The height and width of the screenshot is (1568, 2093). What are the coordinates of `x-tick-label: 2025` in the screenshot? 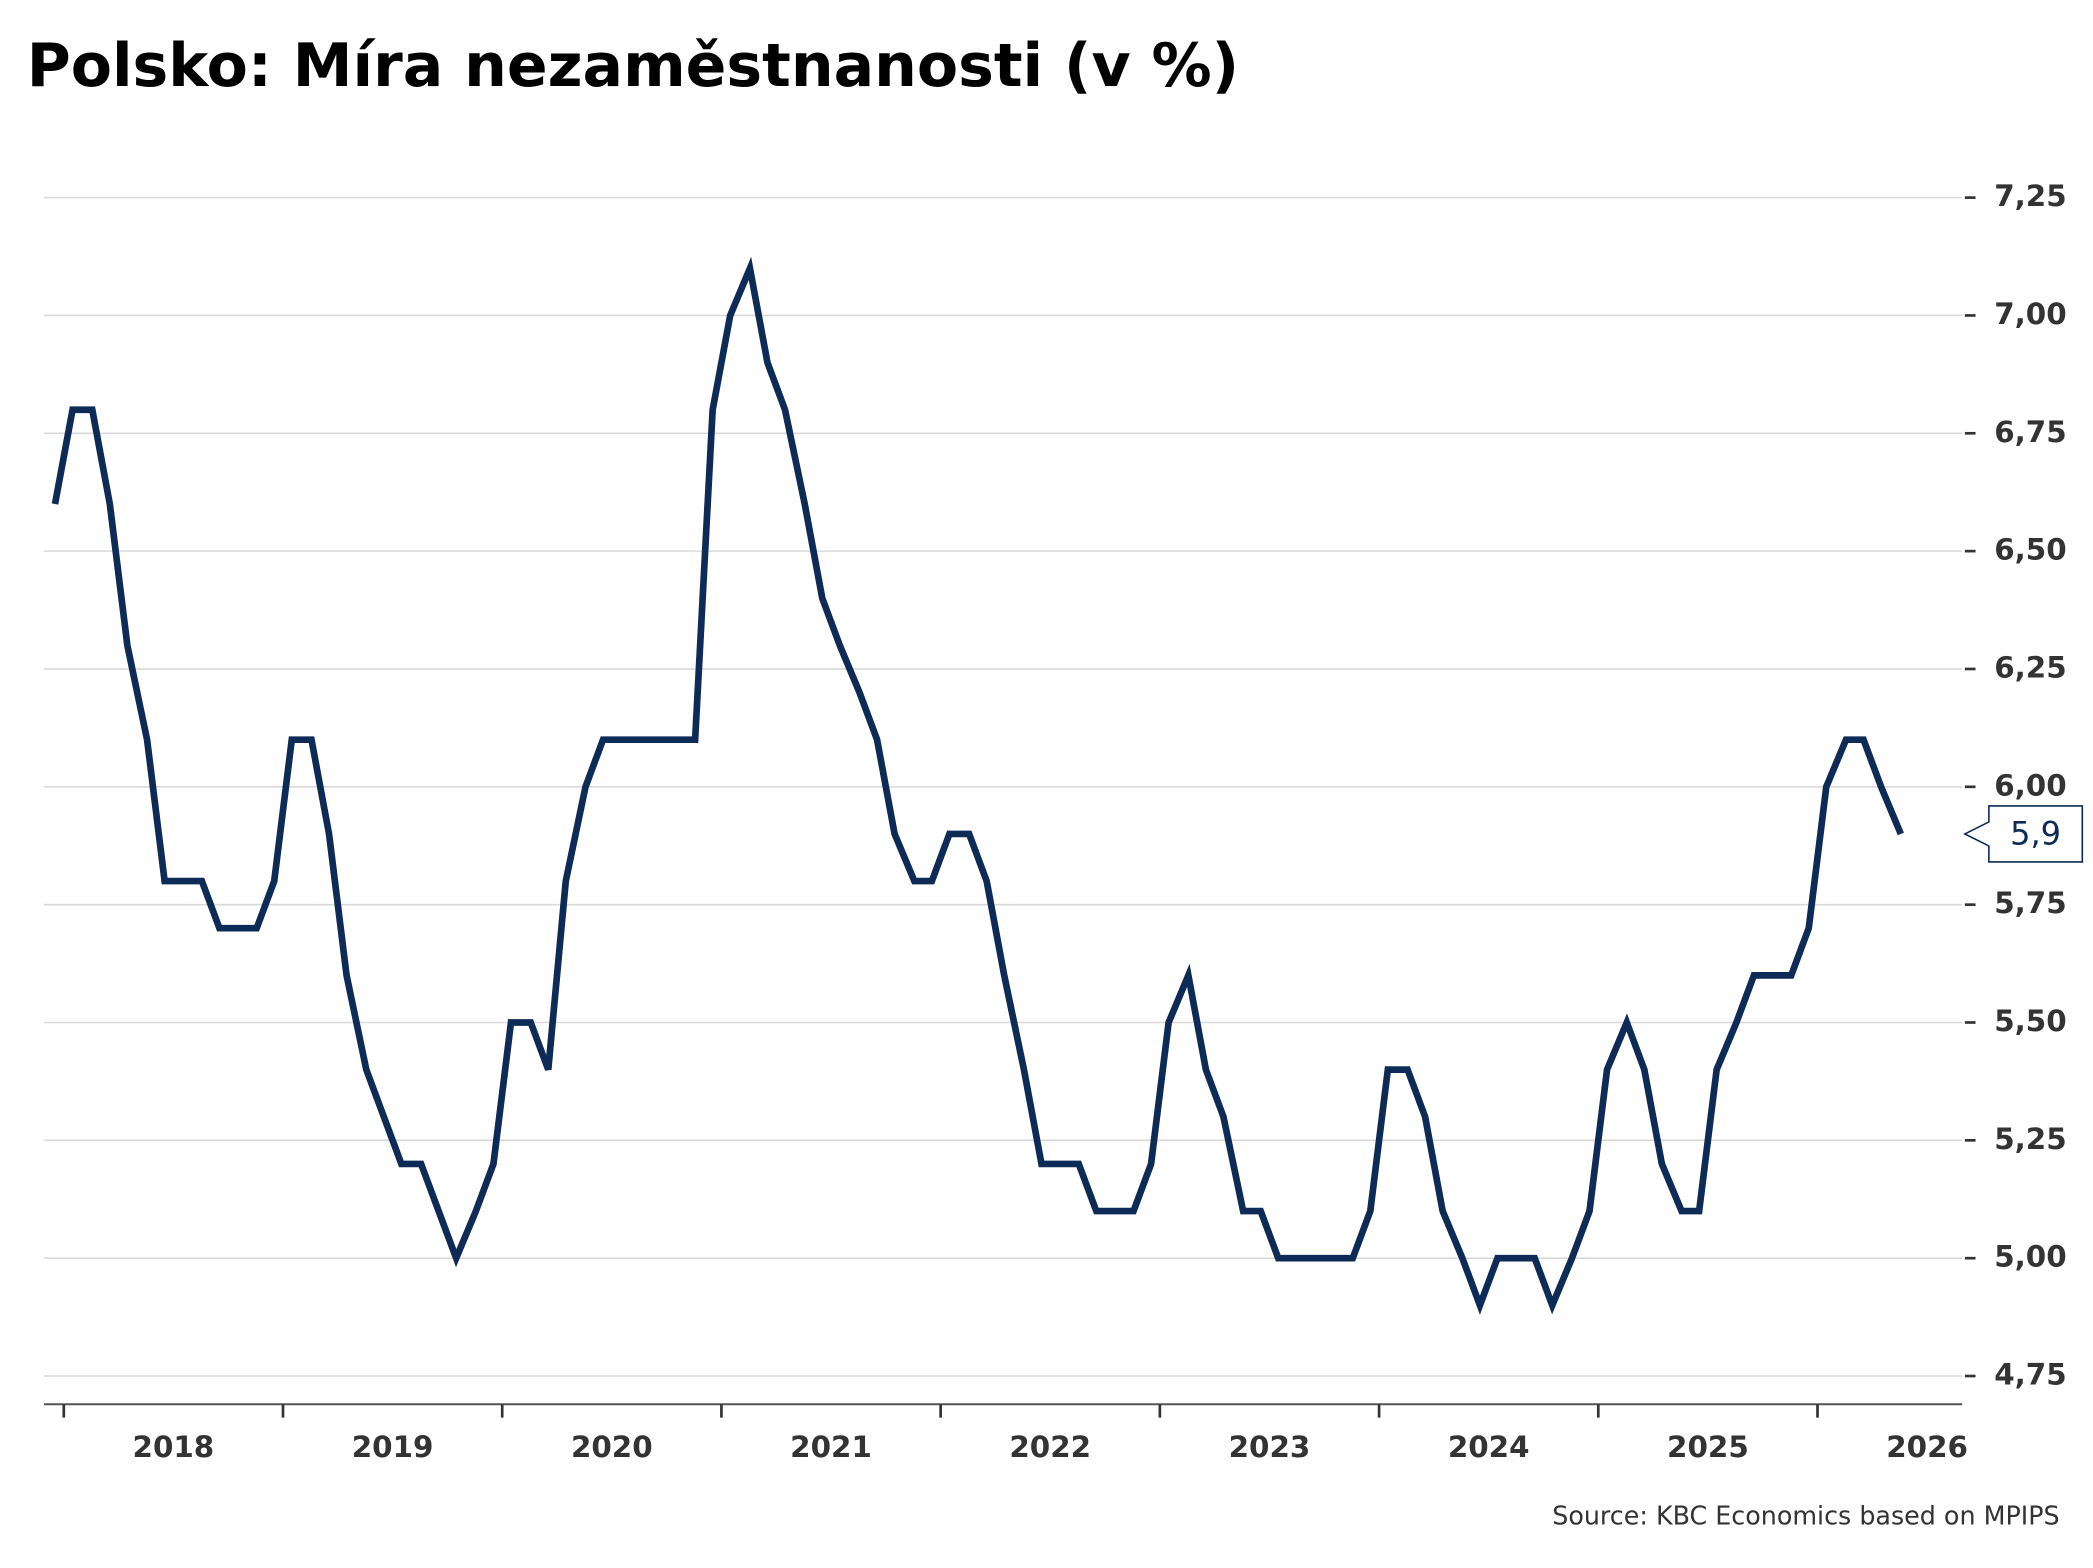 It's located at (1708, 1447).